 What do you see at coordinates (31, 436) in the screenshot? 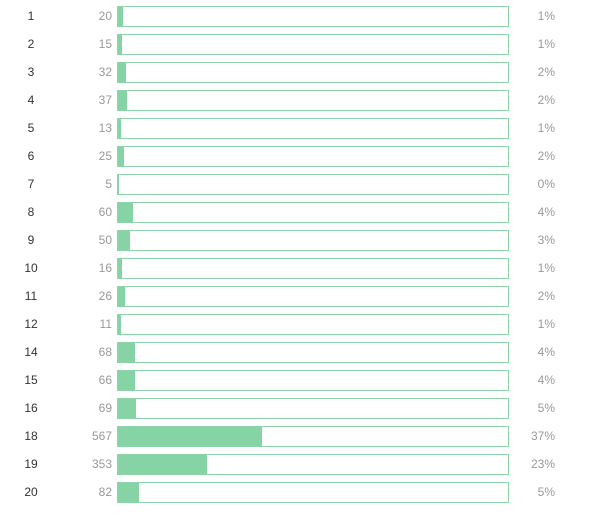
I see `row-label: 18` at bounding box center [31, 436].